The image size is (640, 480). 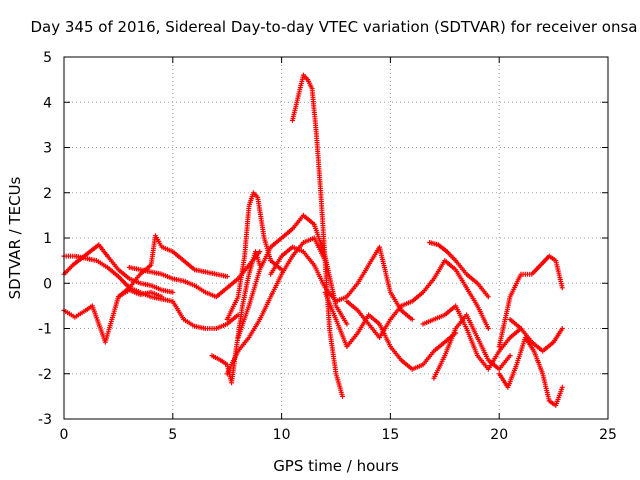 What do you see at coordinates (390, 435) in the screenshot?
I see `x-tick-label: 15` at bounding box center [390, 435].